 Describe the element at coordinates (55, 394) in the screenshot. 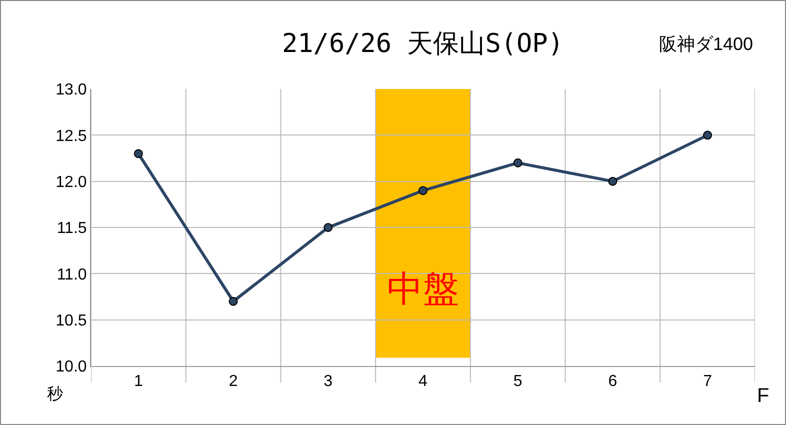

I see `y-axis-title: 秒` at that location.